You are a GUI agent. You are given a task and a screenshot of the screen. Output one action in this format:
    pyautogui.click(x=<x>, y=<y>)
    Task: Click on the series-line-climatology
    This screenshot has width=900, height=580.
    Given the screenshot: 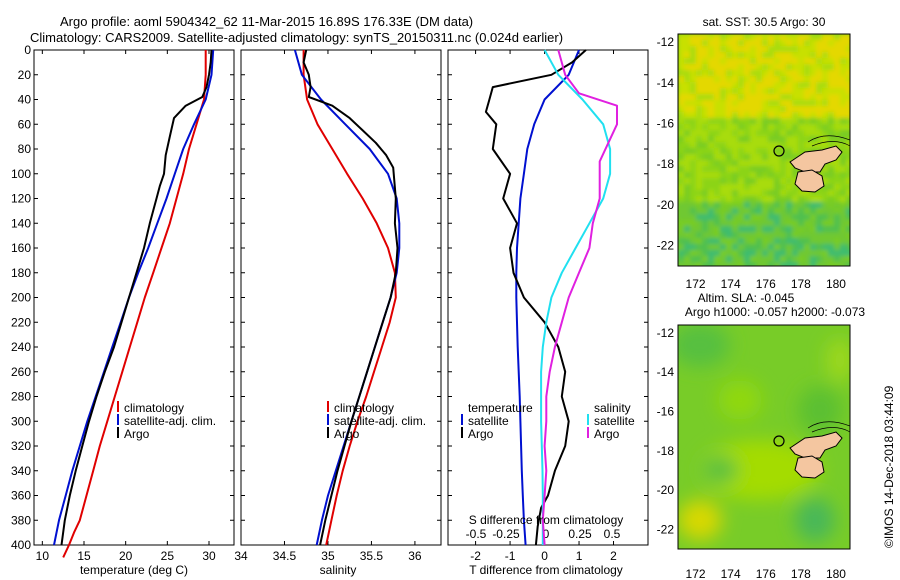 What is the action you would take?
    pyautogui.click(x=349, y=298)
    